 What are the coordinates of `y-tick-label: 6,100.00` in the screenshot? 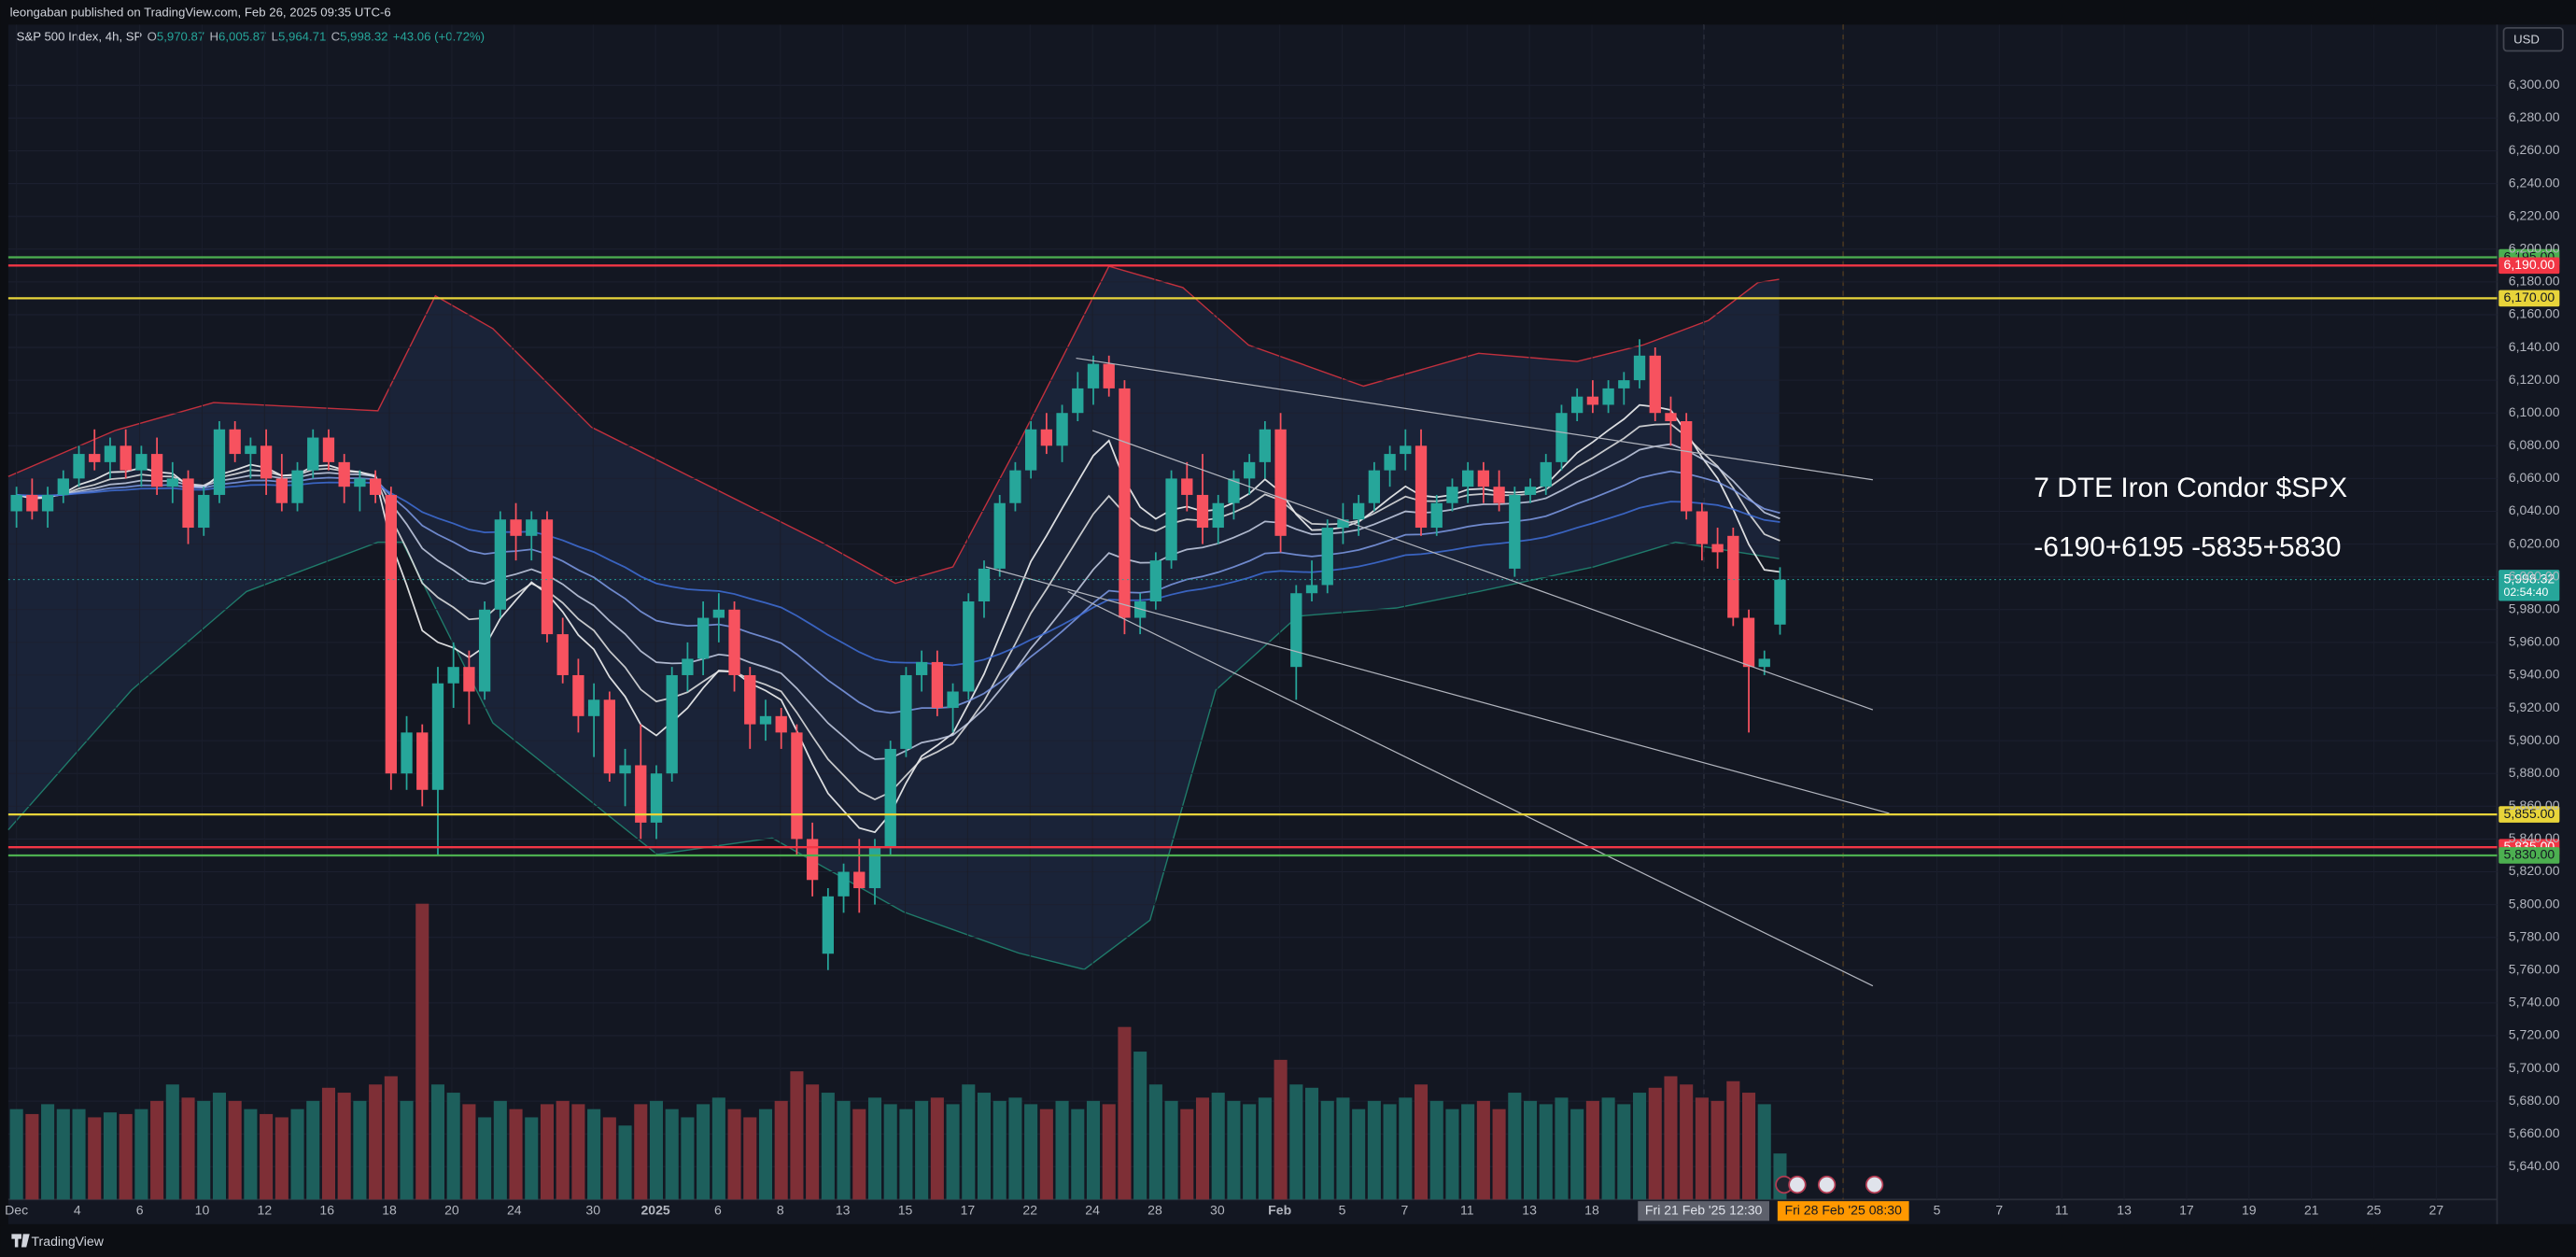 It's located at (2535, 412).